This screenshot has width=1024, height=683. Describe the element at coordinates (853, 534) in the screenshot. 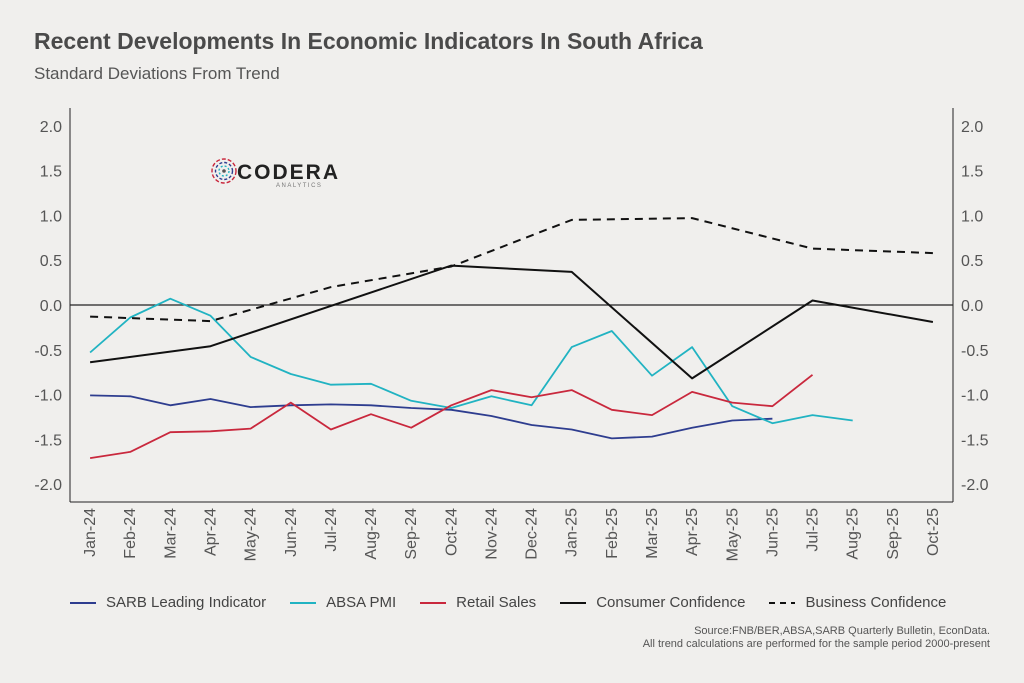

I see `x-tick-label: Aug-25` at that location.